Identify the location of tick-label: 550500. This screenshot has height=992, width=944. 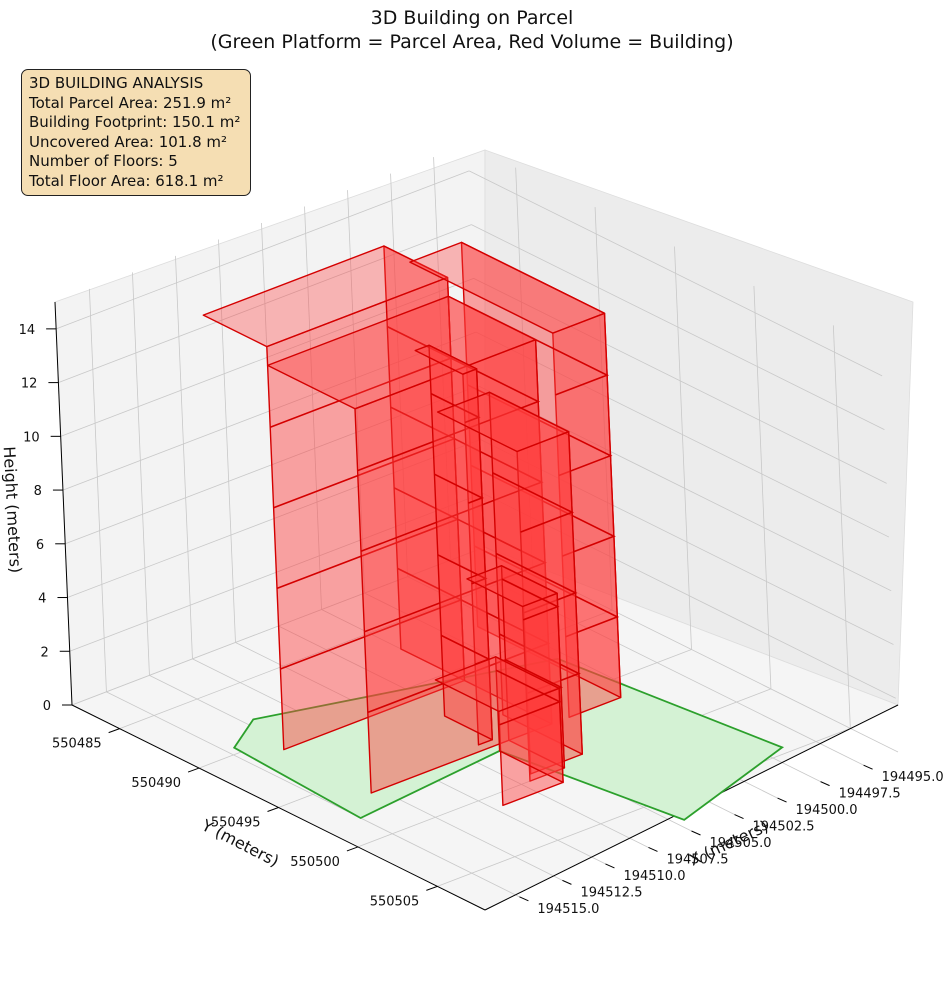
(315, 862).